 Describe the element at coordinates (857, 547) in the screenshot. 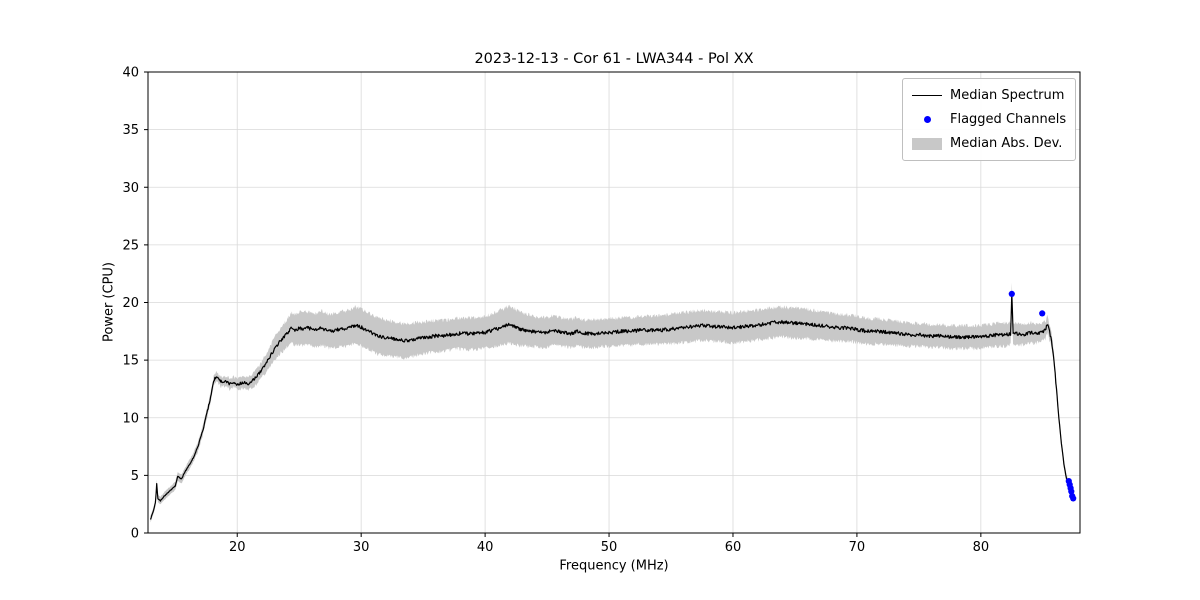

I see `x-tick-label: 70` at that location.